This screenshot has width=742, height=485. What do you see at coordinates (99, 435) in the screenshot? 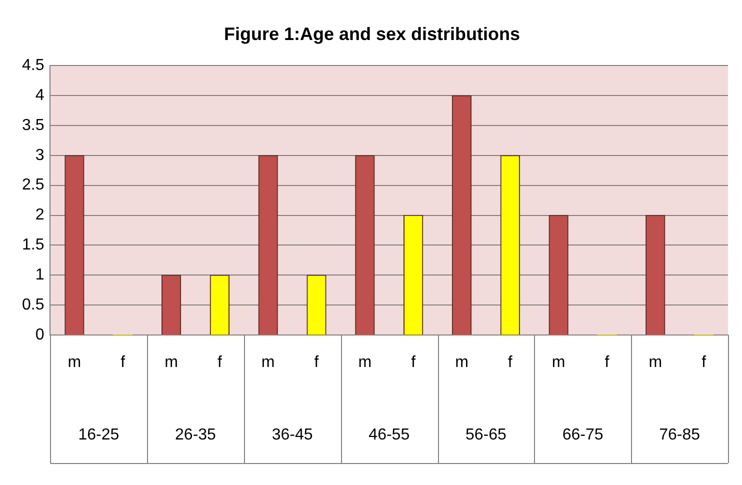
I see `text: 16-25` at bounding box center [99, 435].